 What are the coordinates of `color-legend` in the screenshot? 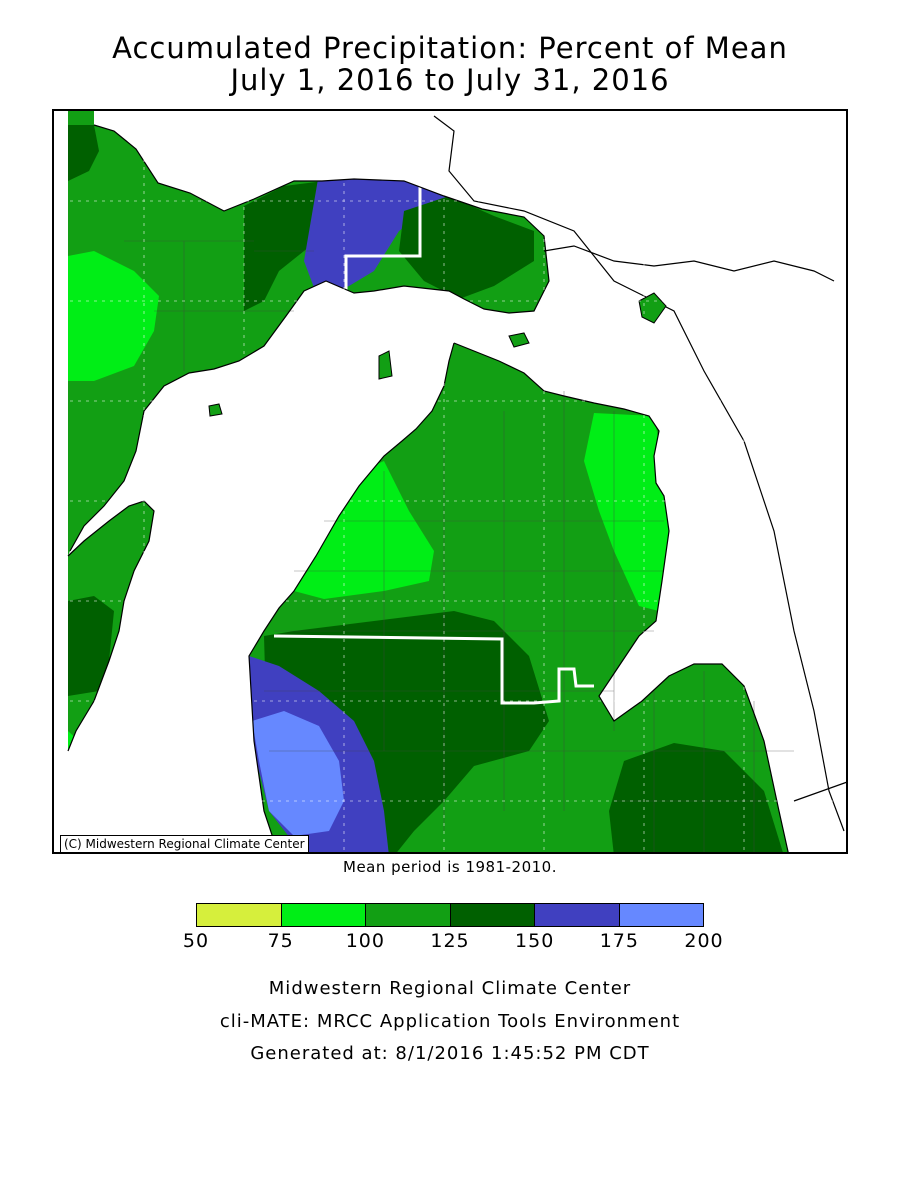 It's located at (450, 915).